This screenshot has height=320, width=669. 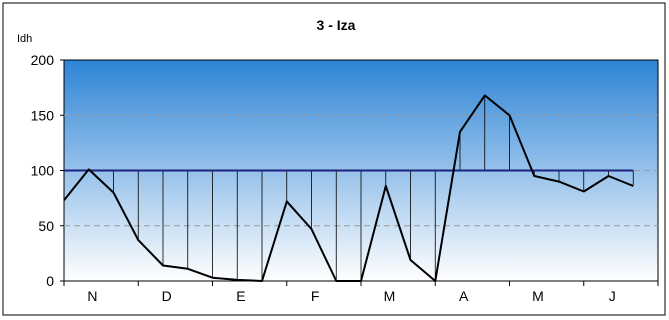 What do you see at coordinates (167, 296) in the screenshot?
I see `x-tick-label: D` at bounding box center [167, 296].